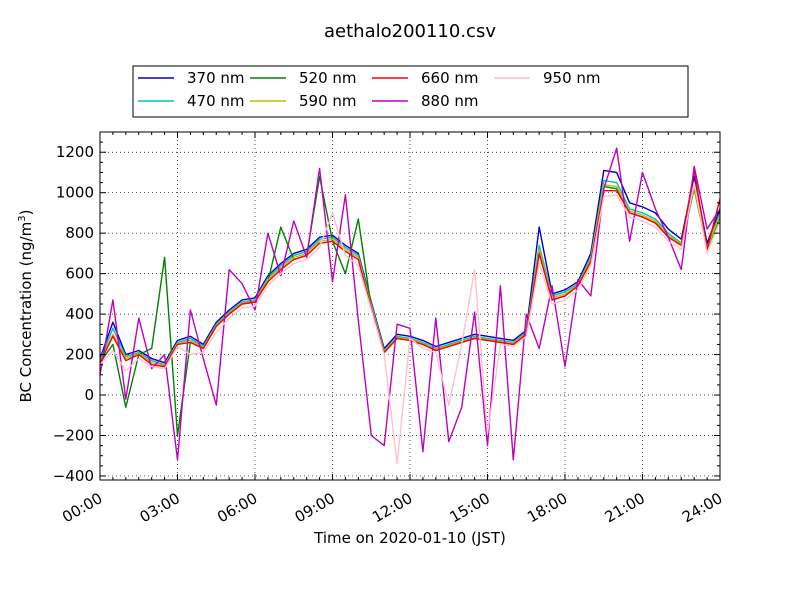 The width and height of the screenshot is (800, 600). I want to click on x-tick-label: 00:00, so click(82, 507).